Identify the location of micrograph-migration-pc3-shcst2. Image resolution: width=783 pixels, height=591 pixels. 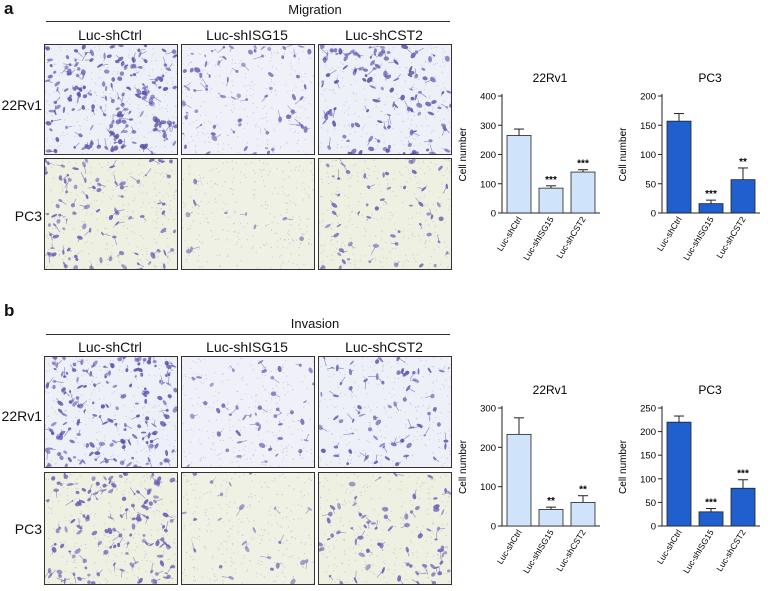
(385, 214).